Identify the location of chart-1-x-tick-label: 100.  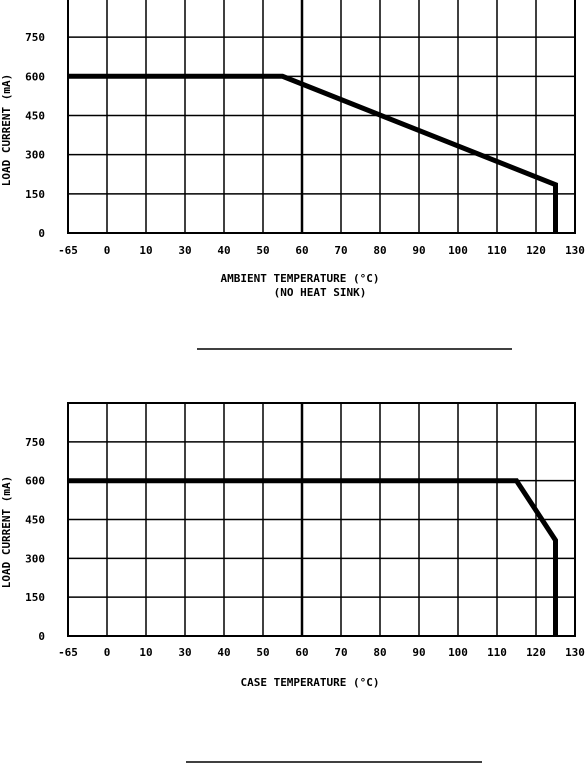
(458, 250).